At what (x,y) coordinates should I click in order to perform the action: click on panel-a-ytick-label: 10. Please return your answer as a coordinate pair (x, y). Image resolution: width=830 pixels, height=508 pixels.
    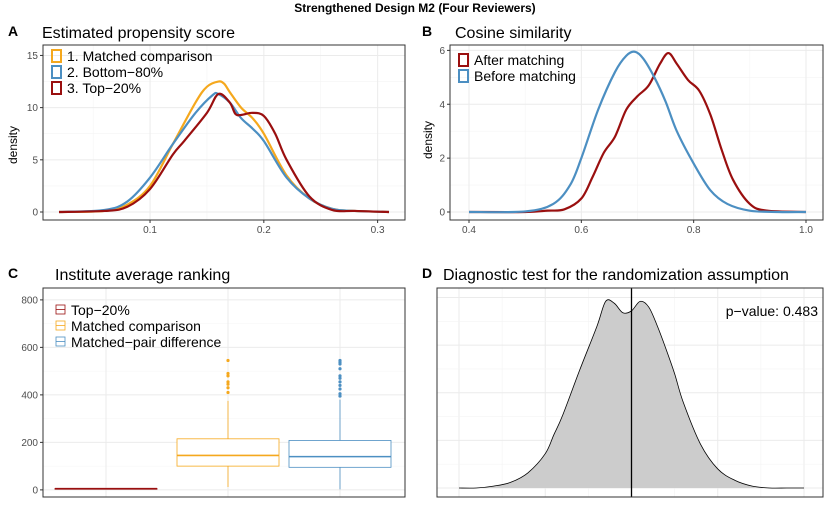
    Looking at the image, I should click on (33, 108).